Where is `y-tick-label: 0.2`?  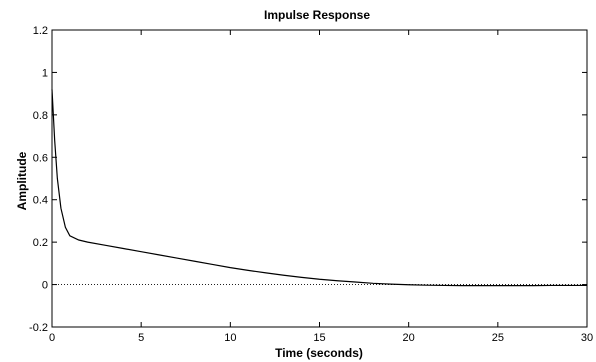
y-tick-label: 0.2 is located at coordinates (40, 243).